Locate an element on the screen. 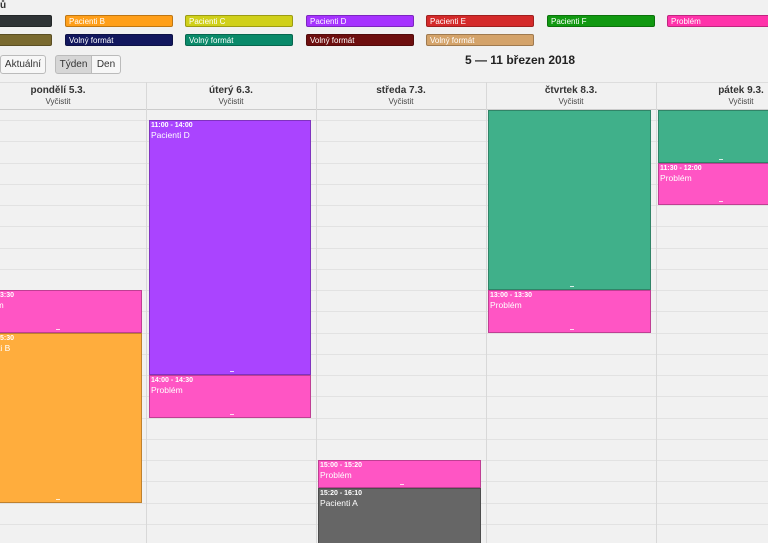 The height and width of the screenshot is (543, 768). title: 5 — 11 březen 2018 is located at coordinates (520, 60).